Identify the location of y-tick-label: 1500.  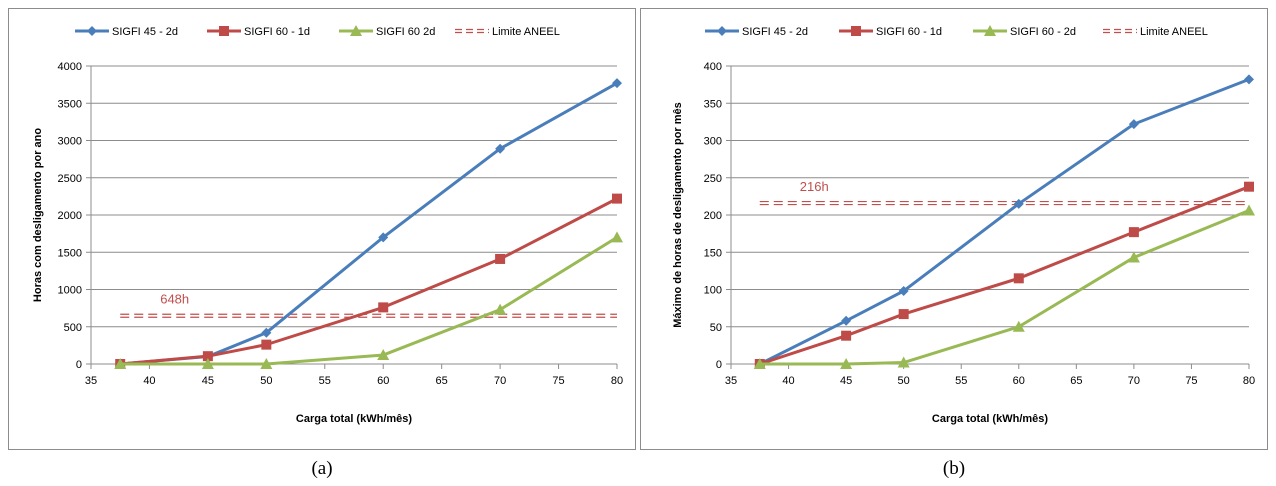
(70, 253).